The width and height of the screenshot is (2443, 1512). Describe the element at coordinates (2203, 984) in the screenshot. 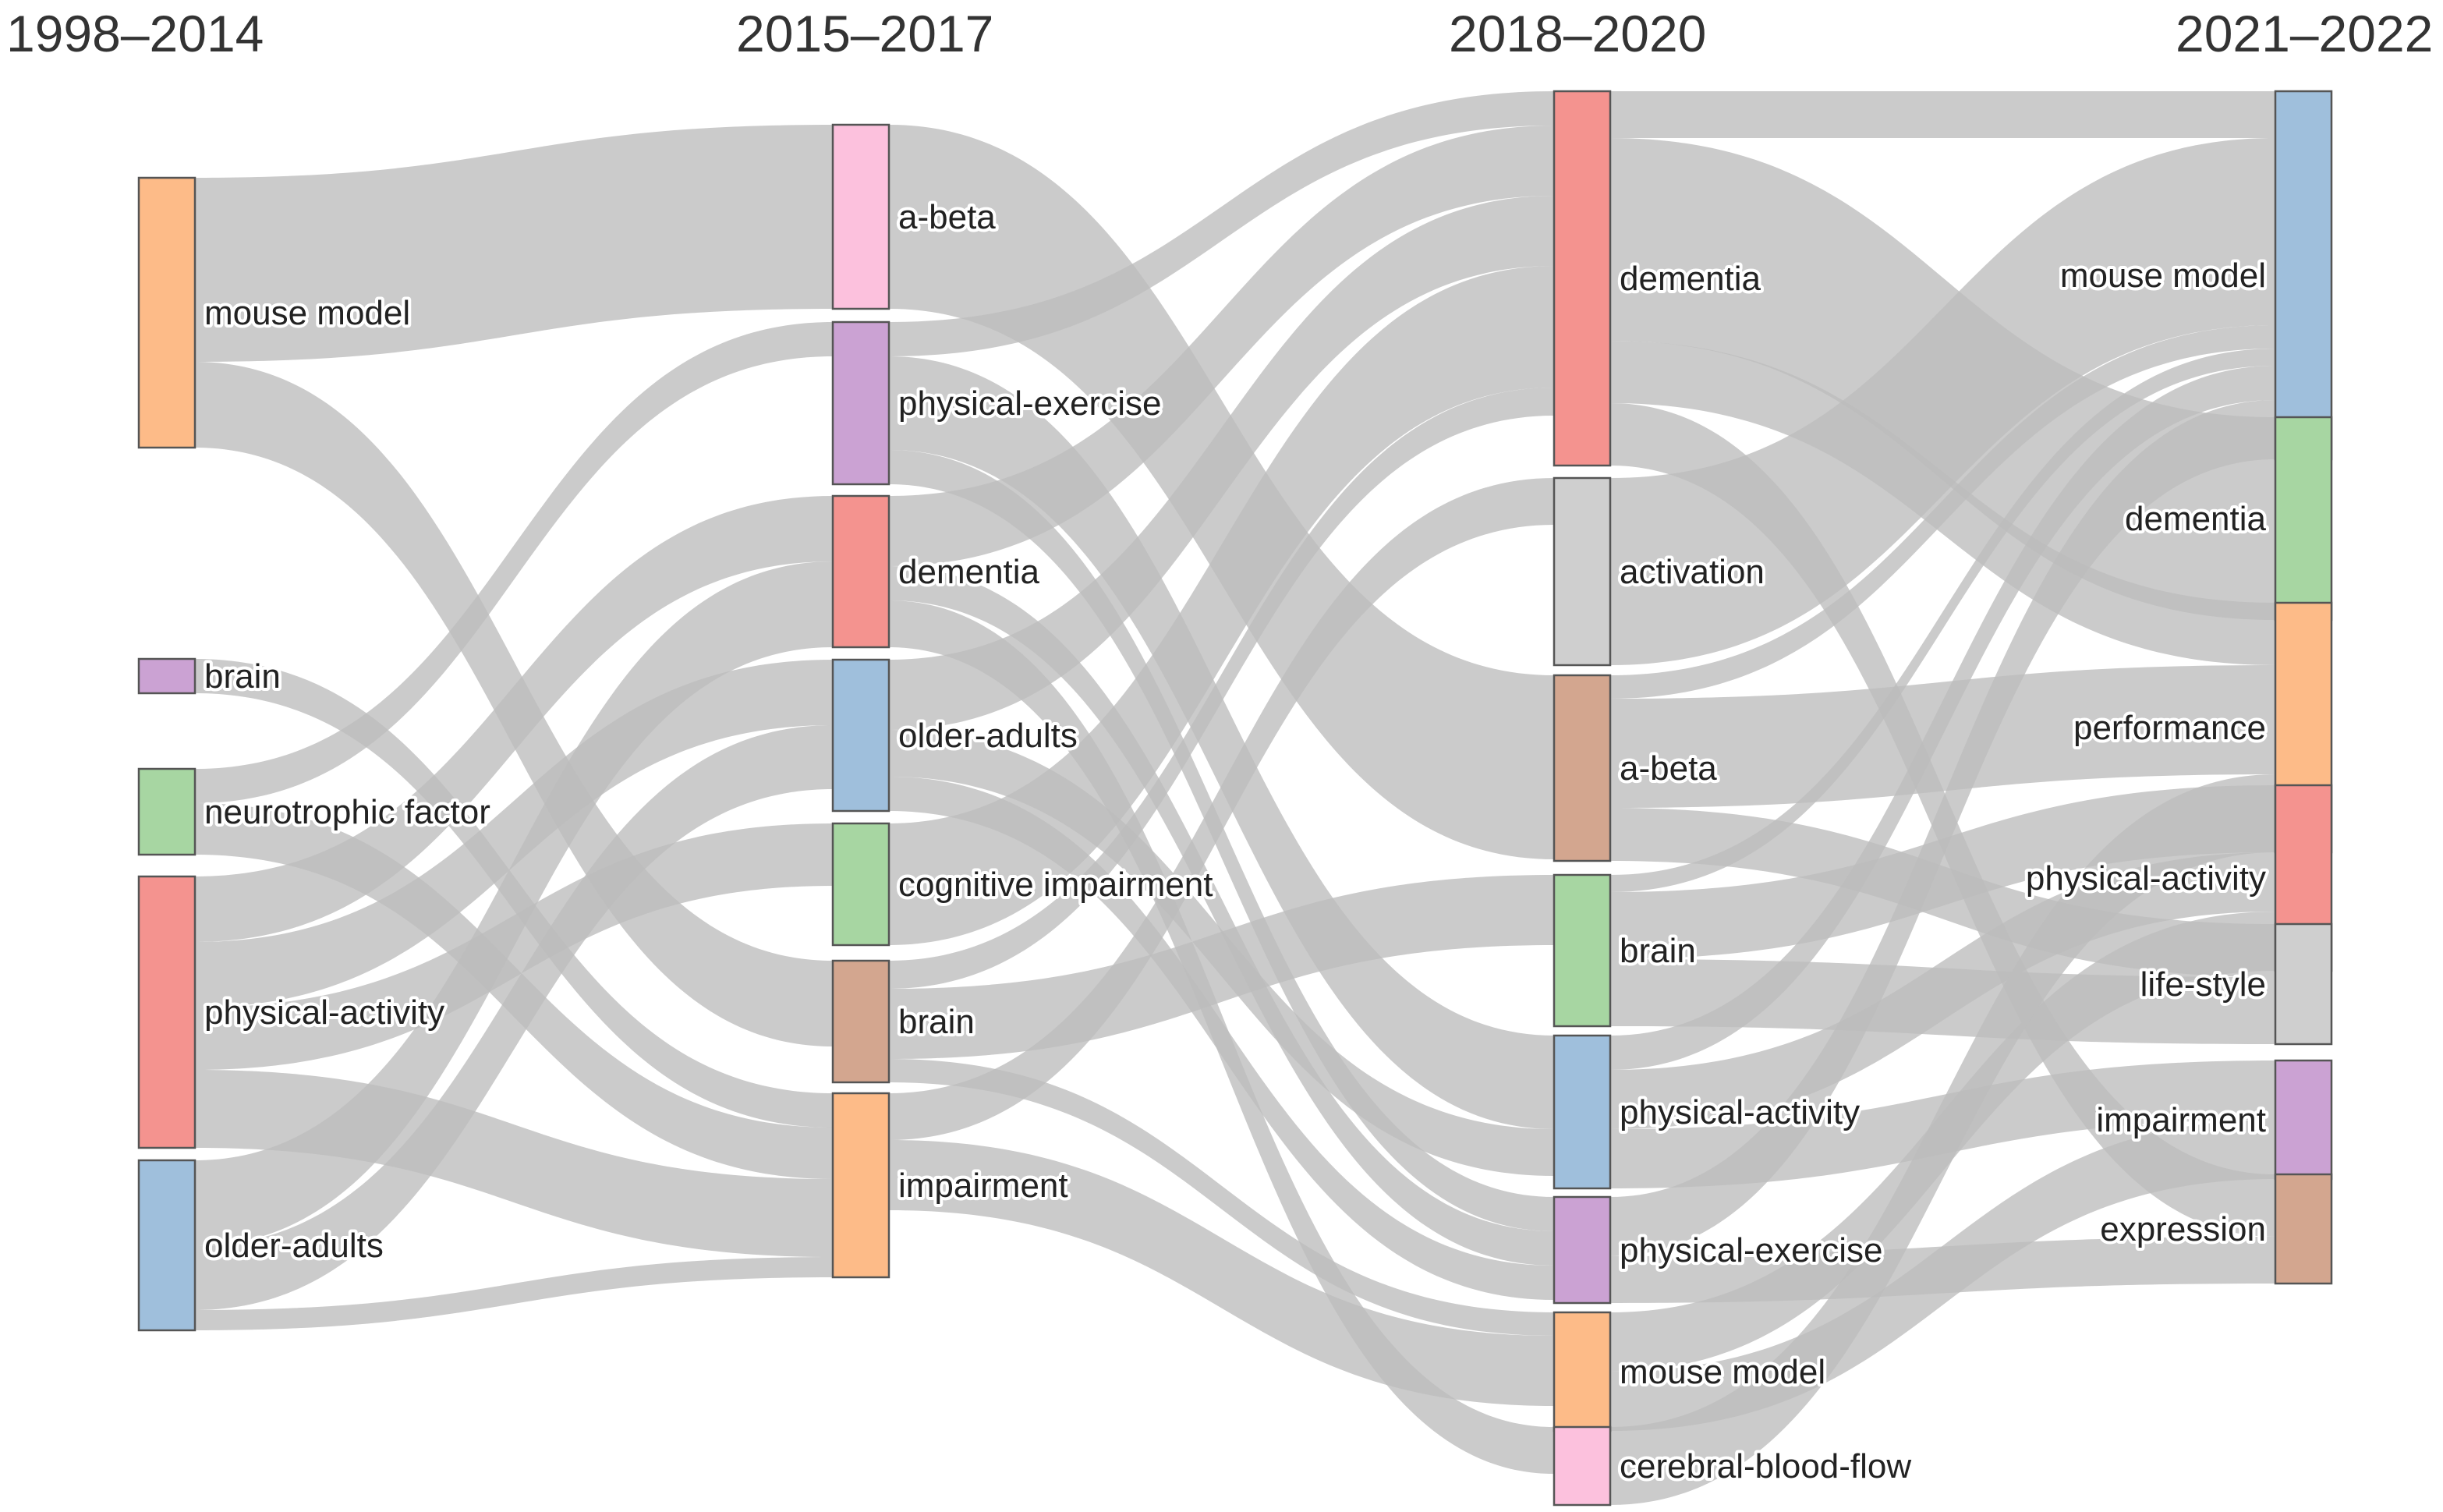

I see `node-label: life-style` at that location.